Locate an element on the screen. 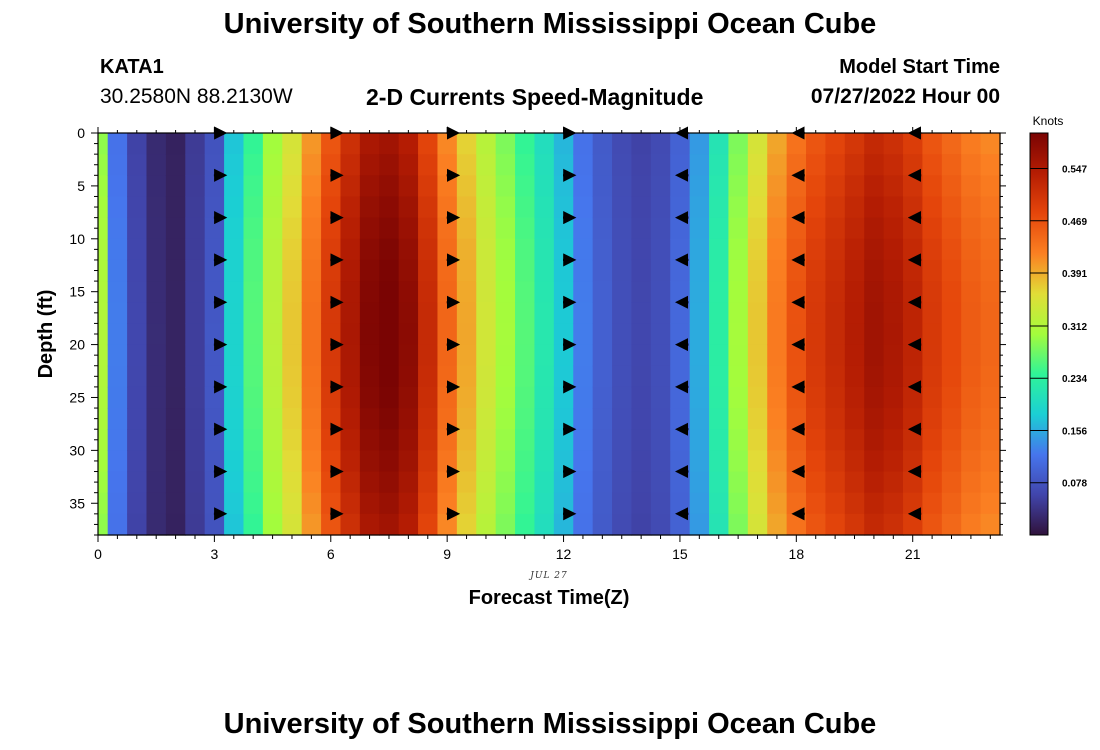  colorbar-tick-label: 0.234 is located at coordinates (1074, 379).